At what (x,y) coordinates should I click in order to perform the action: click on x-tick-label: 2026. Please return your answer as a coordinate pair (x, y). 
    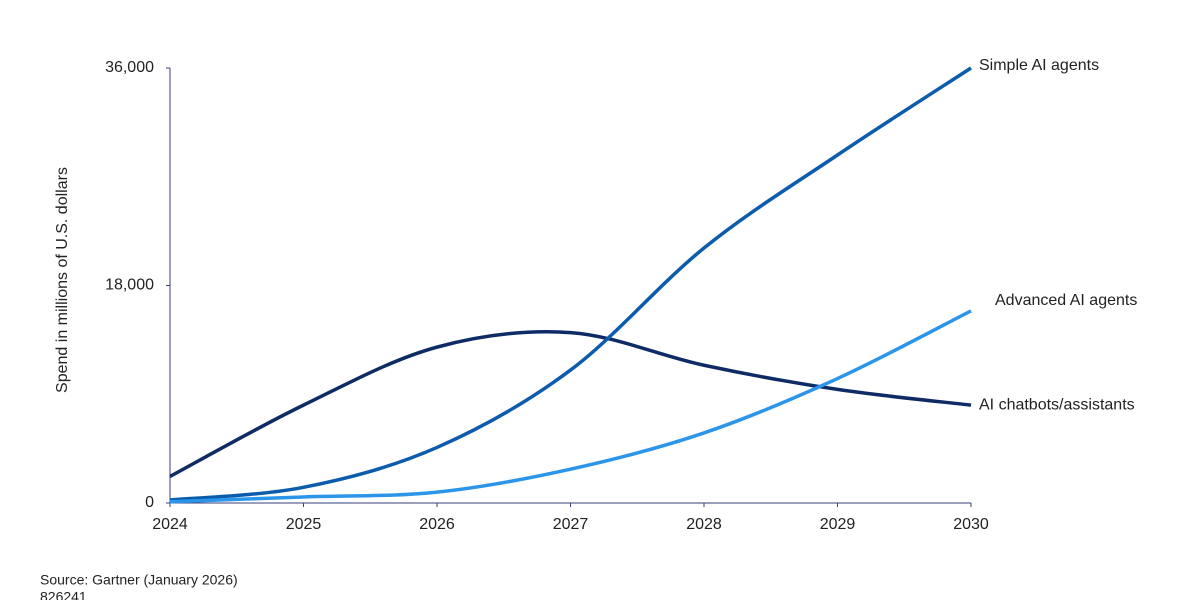
    Looking at the image, I should click on (437, 524).